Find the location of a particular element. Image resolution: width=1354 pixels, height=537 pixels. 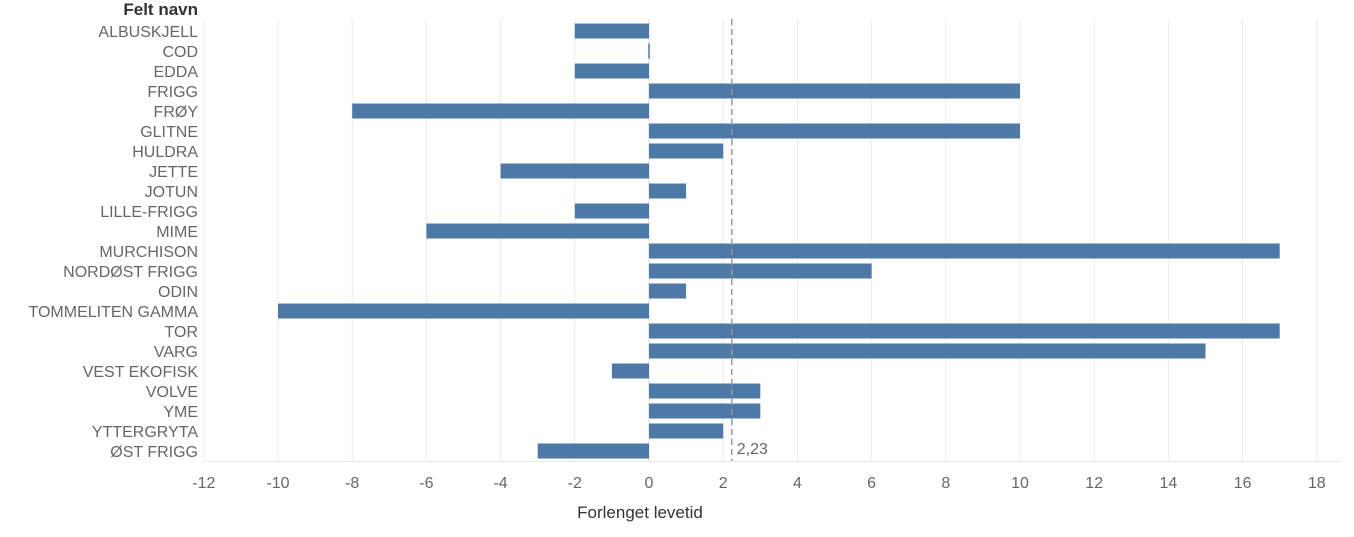

x-axis-title: Forlenget levetid is located at coordinates (640, 512).